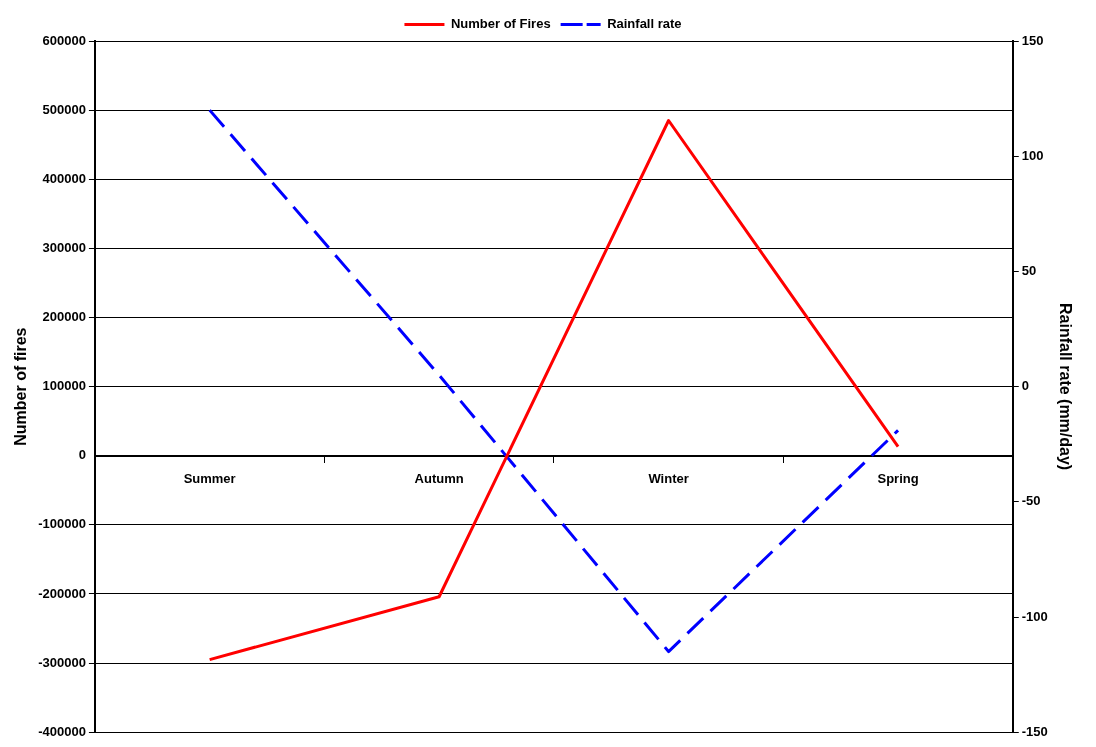  Describe the element at coordinates (64, 109) in the screenshot. I see `y-tick-label: 500000` at that location.